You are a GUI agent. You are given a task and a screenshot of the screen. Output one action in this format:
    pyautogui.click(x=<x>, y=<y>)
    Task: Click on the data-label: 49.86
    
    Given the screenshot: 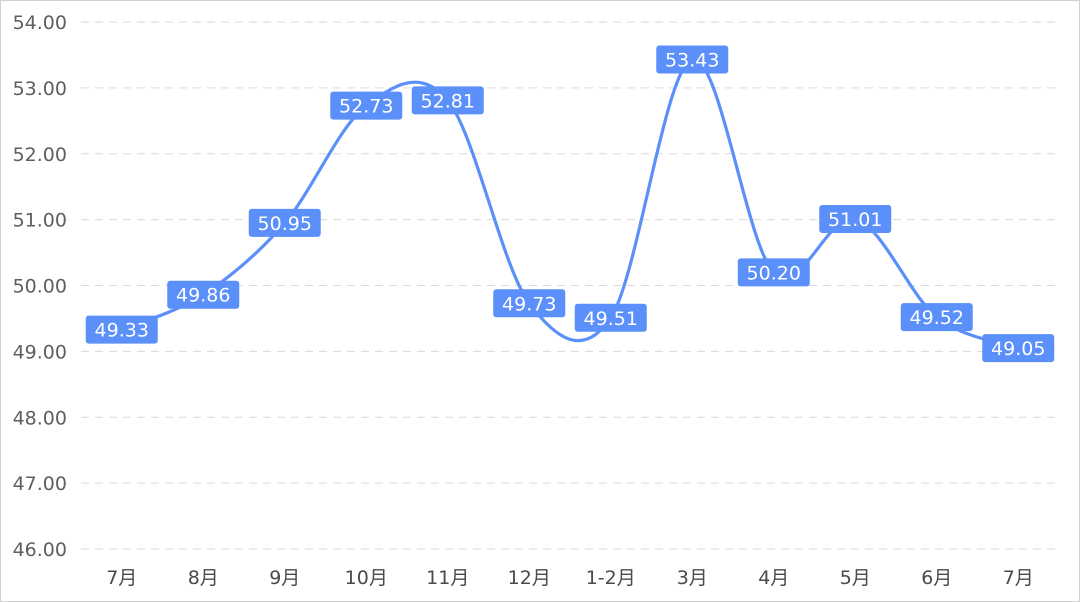 What is the action you would take?
    pyautogui.click(x=203, y=294)
    